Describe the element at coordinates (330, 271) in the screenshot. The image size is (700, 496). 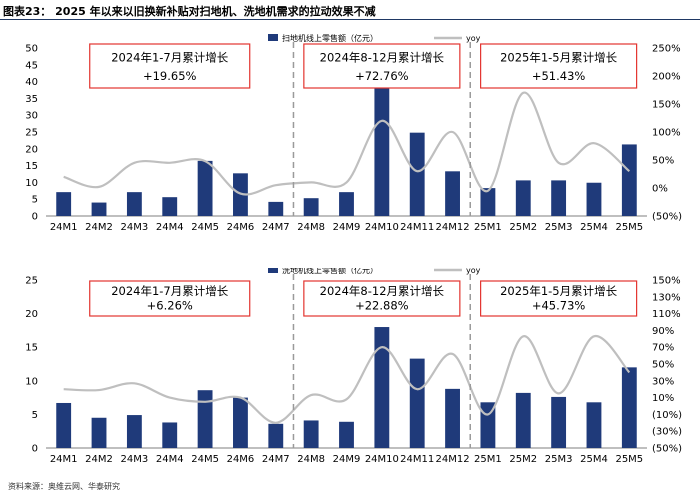
I see `legend-bar-label: 洗地机线上零售额（亿元）` at that location.